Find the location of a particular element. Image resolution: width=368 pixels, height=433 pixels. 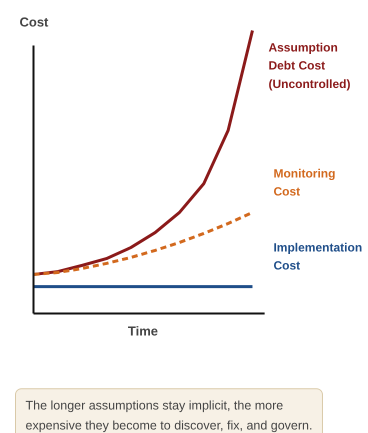

text: Monitoring Cost is located at coordinates (304, 182).